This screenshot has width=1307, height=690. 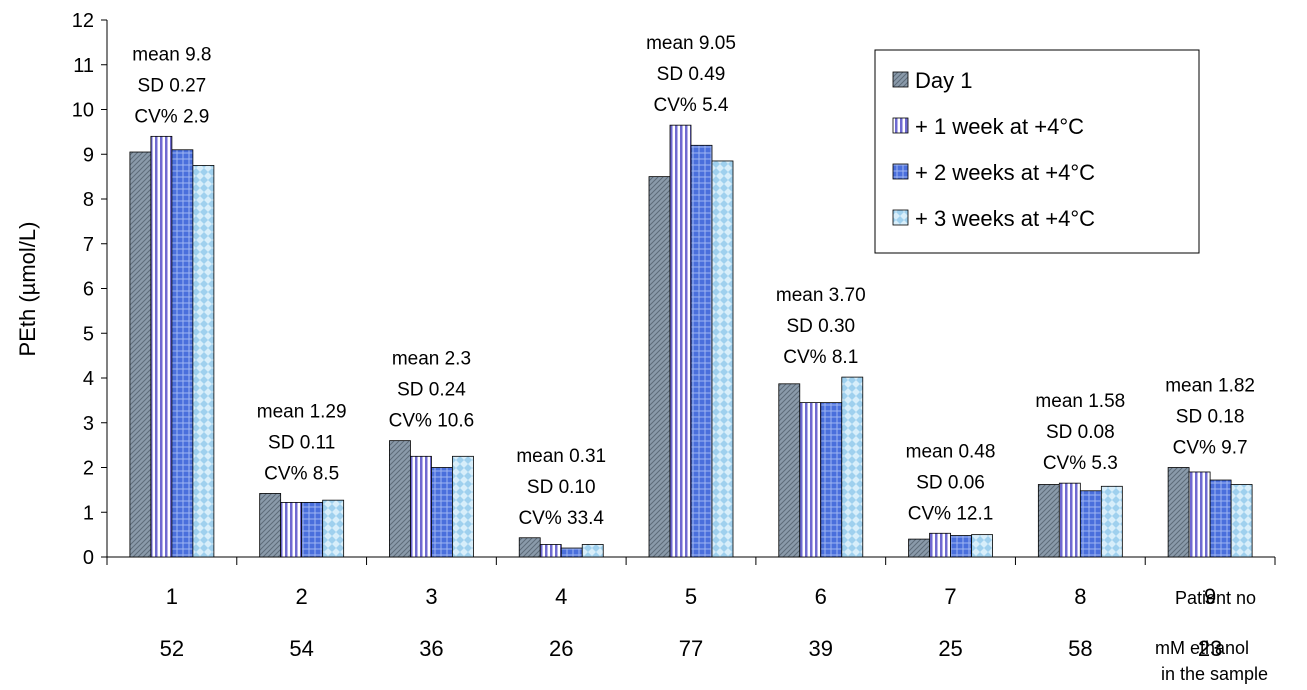 What do you see at coordinates (88, 469) in the screenshot?
I see `y-tick-label: 2` at bounding box center [88, 469].